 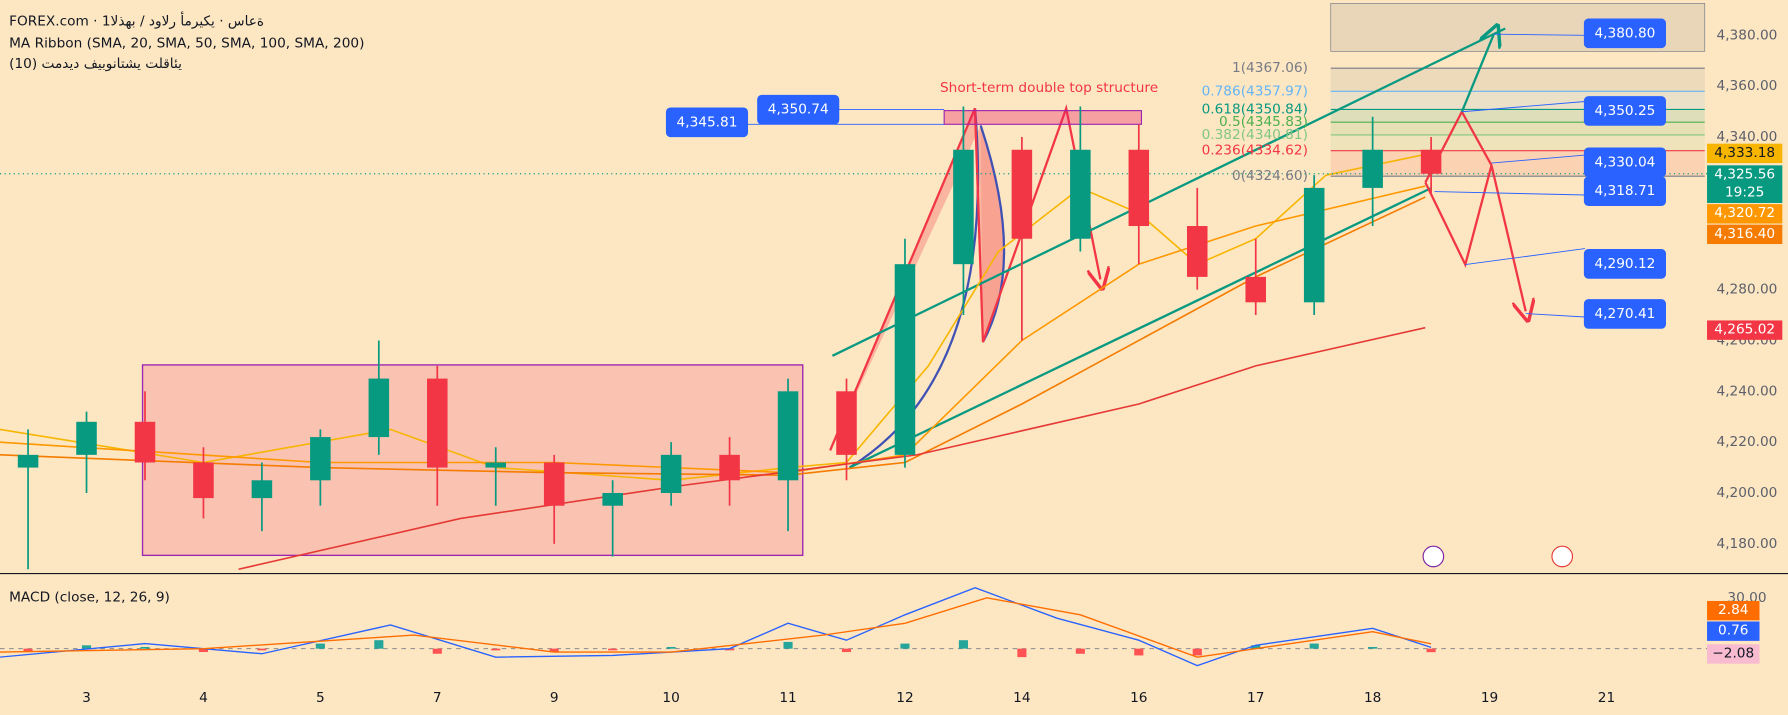 I want to click on y-tick-label: 4,180.00, so click(x=1747, y=544).